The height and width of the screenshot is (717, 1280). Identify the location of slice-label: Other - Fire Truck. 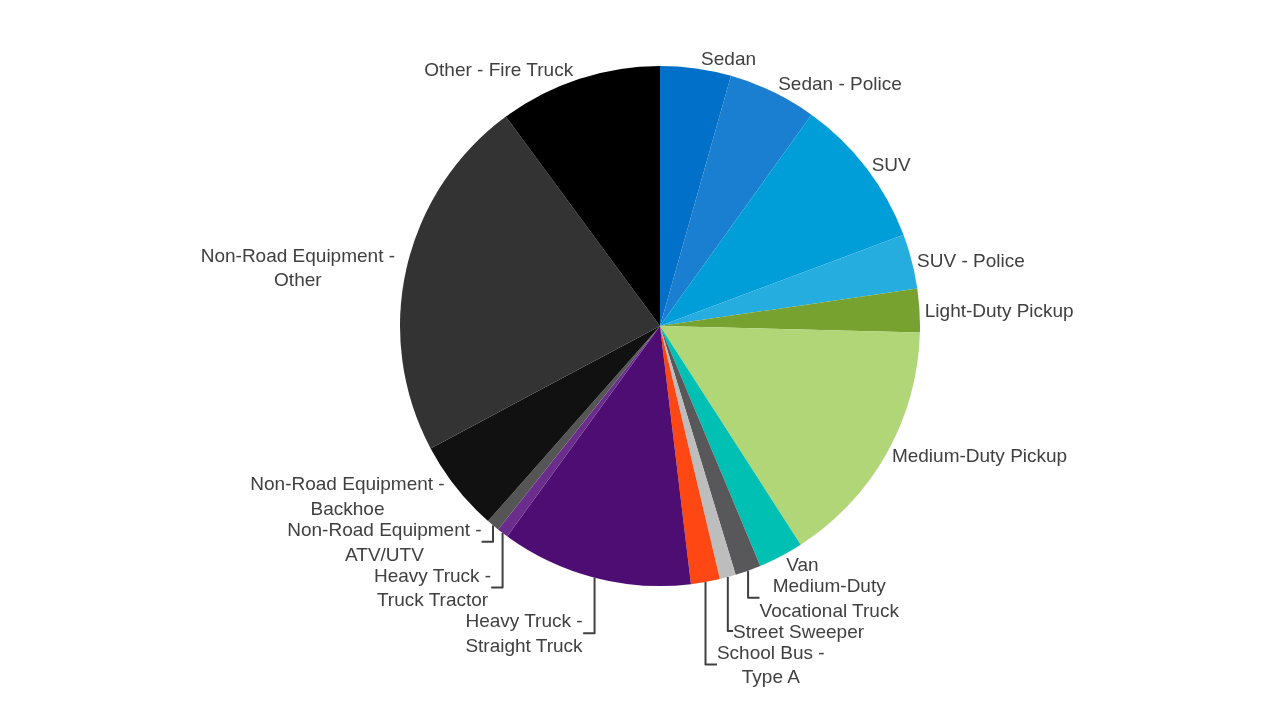
(499, 69).